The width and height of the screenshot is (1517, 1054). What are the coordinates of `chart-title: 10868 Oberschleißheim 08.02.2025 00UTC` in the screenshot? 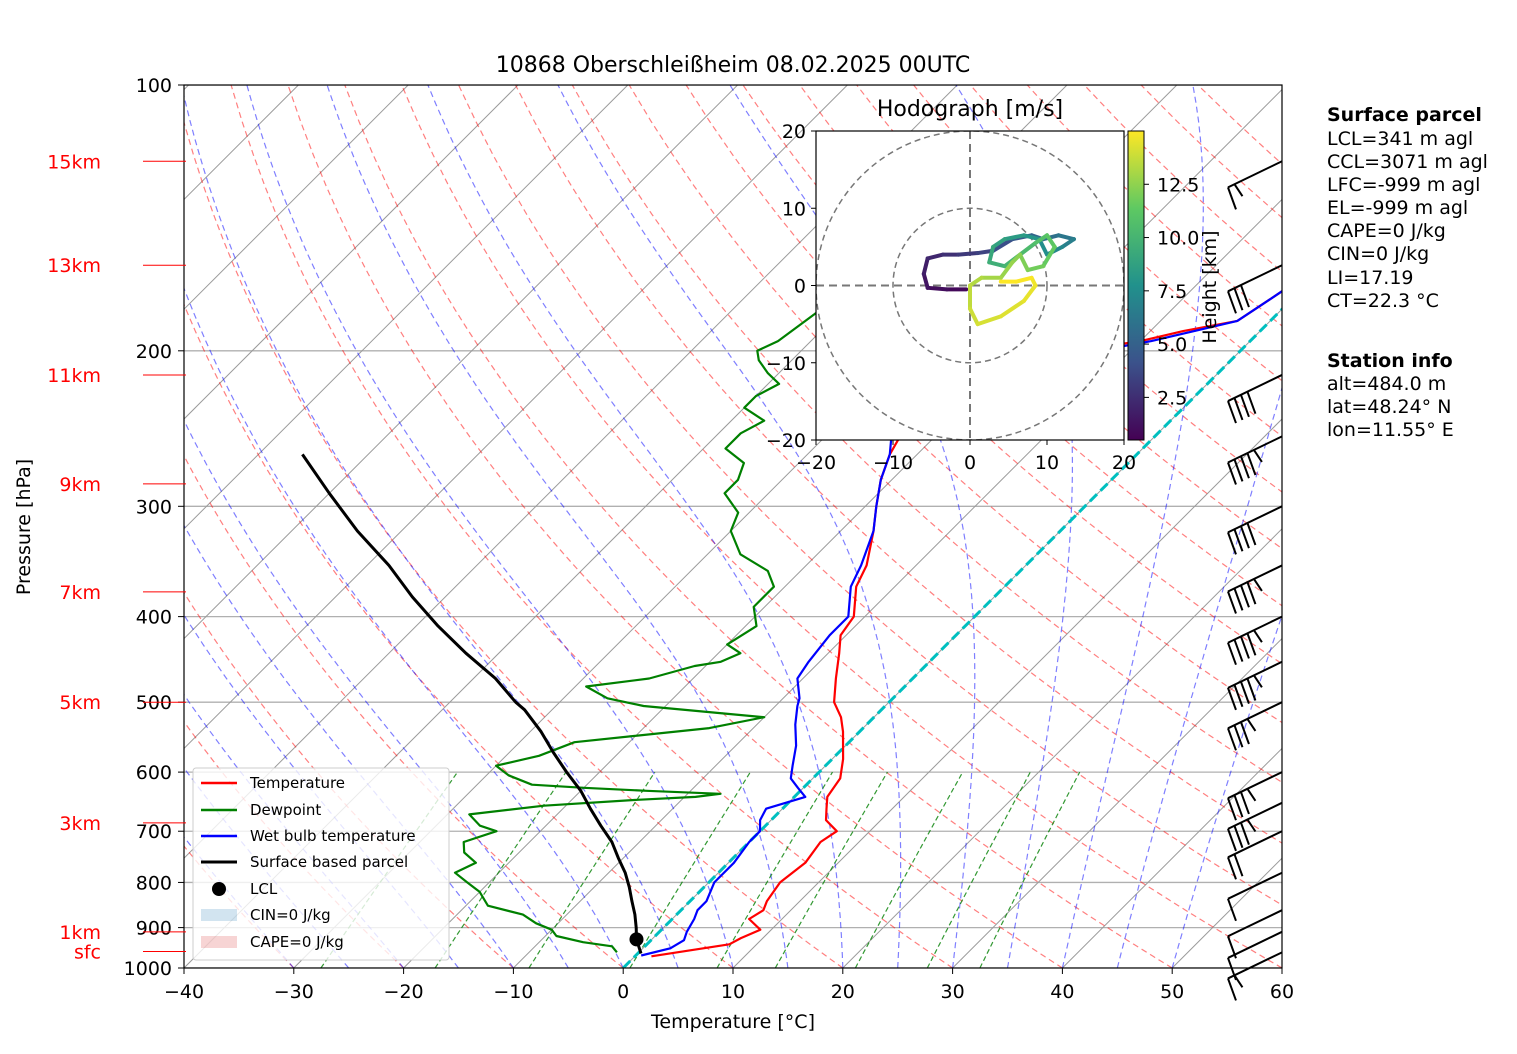 It's located at (733, 65).